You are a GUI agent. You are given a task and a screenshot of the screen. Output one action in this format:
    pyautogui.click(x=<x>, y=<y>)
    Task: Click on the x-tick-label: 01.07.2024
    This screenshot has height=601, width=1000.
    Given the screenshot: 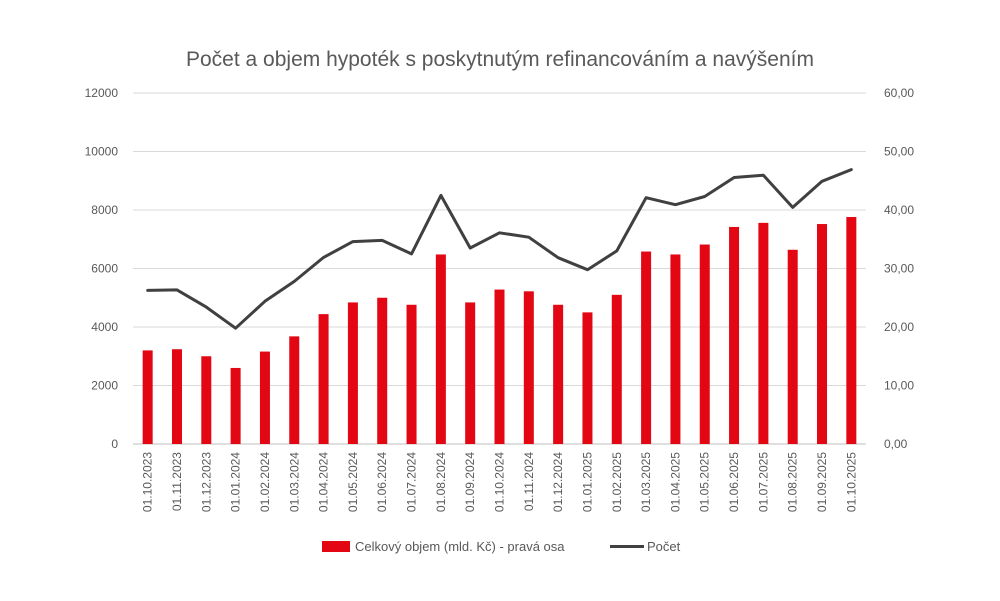 What is the action you would take?
    pyautogui.click(x=412, y=482)
    